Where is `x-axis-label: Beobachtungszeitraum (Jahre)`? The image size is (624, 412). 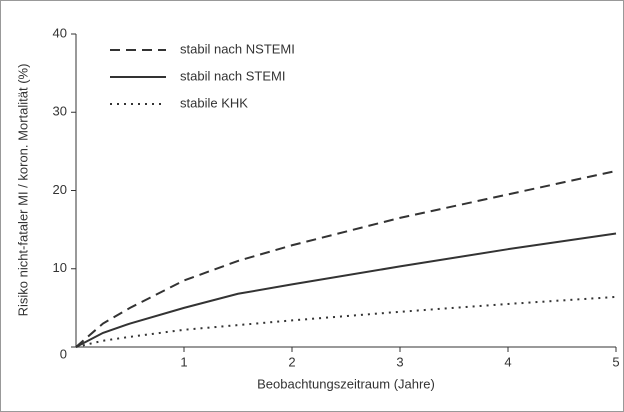 x-axis-label: Beobachtungszeitraum (Jahre) is located at coordinates (346, 383).